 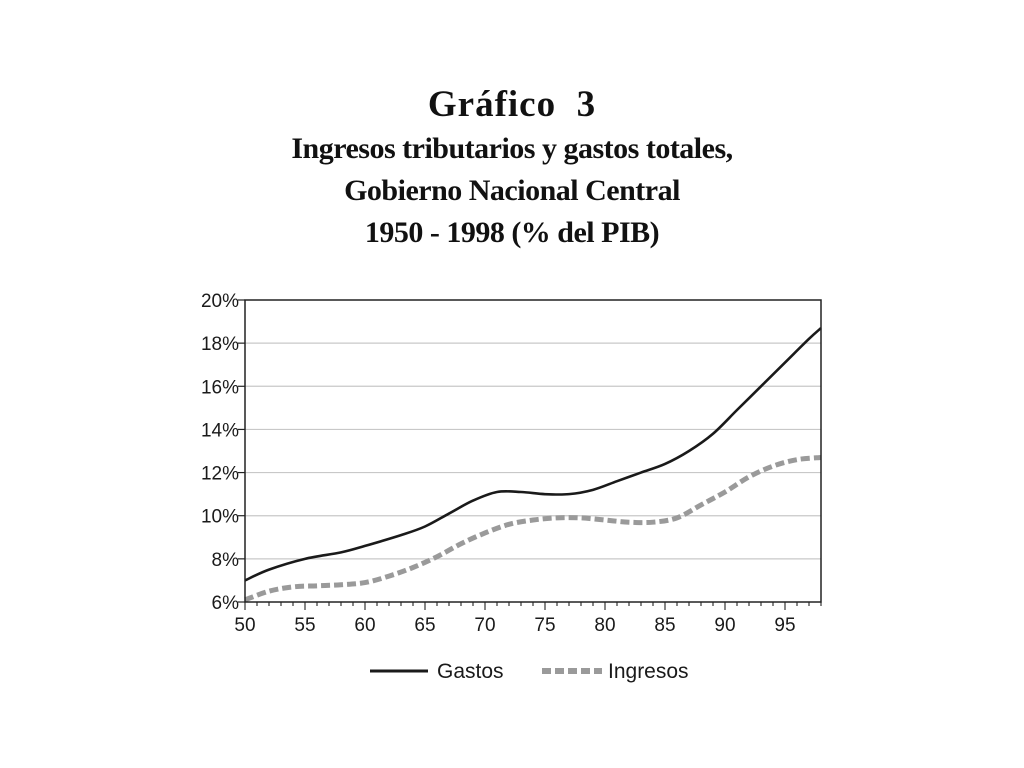 What do you see at coordinates (424, 625) in the screenshot?
I see `x-tick-label: 65` at bounding box center [424, 625].